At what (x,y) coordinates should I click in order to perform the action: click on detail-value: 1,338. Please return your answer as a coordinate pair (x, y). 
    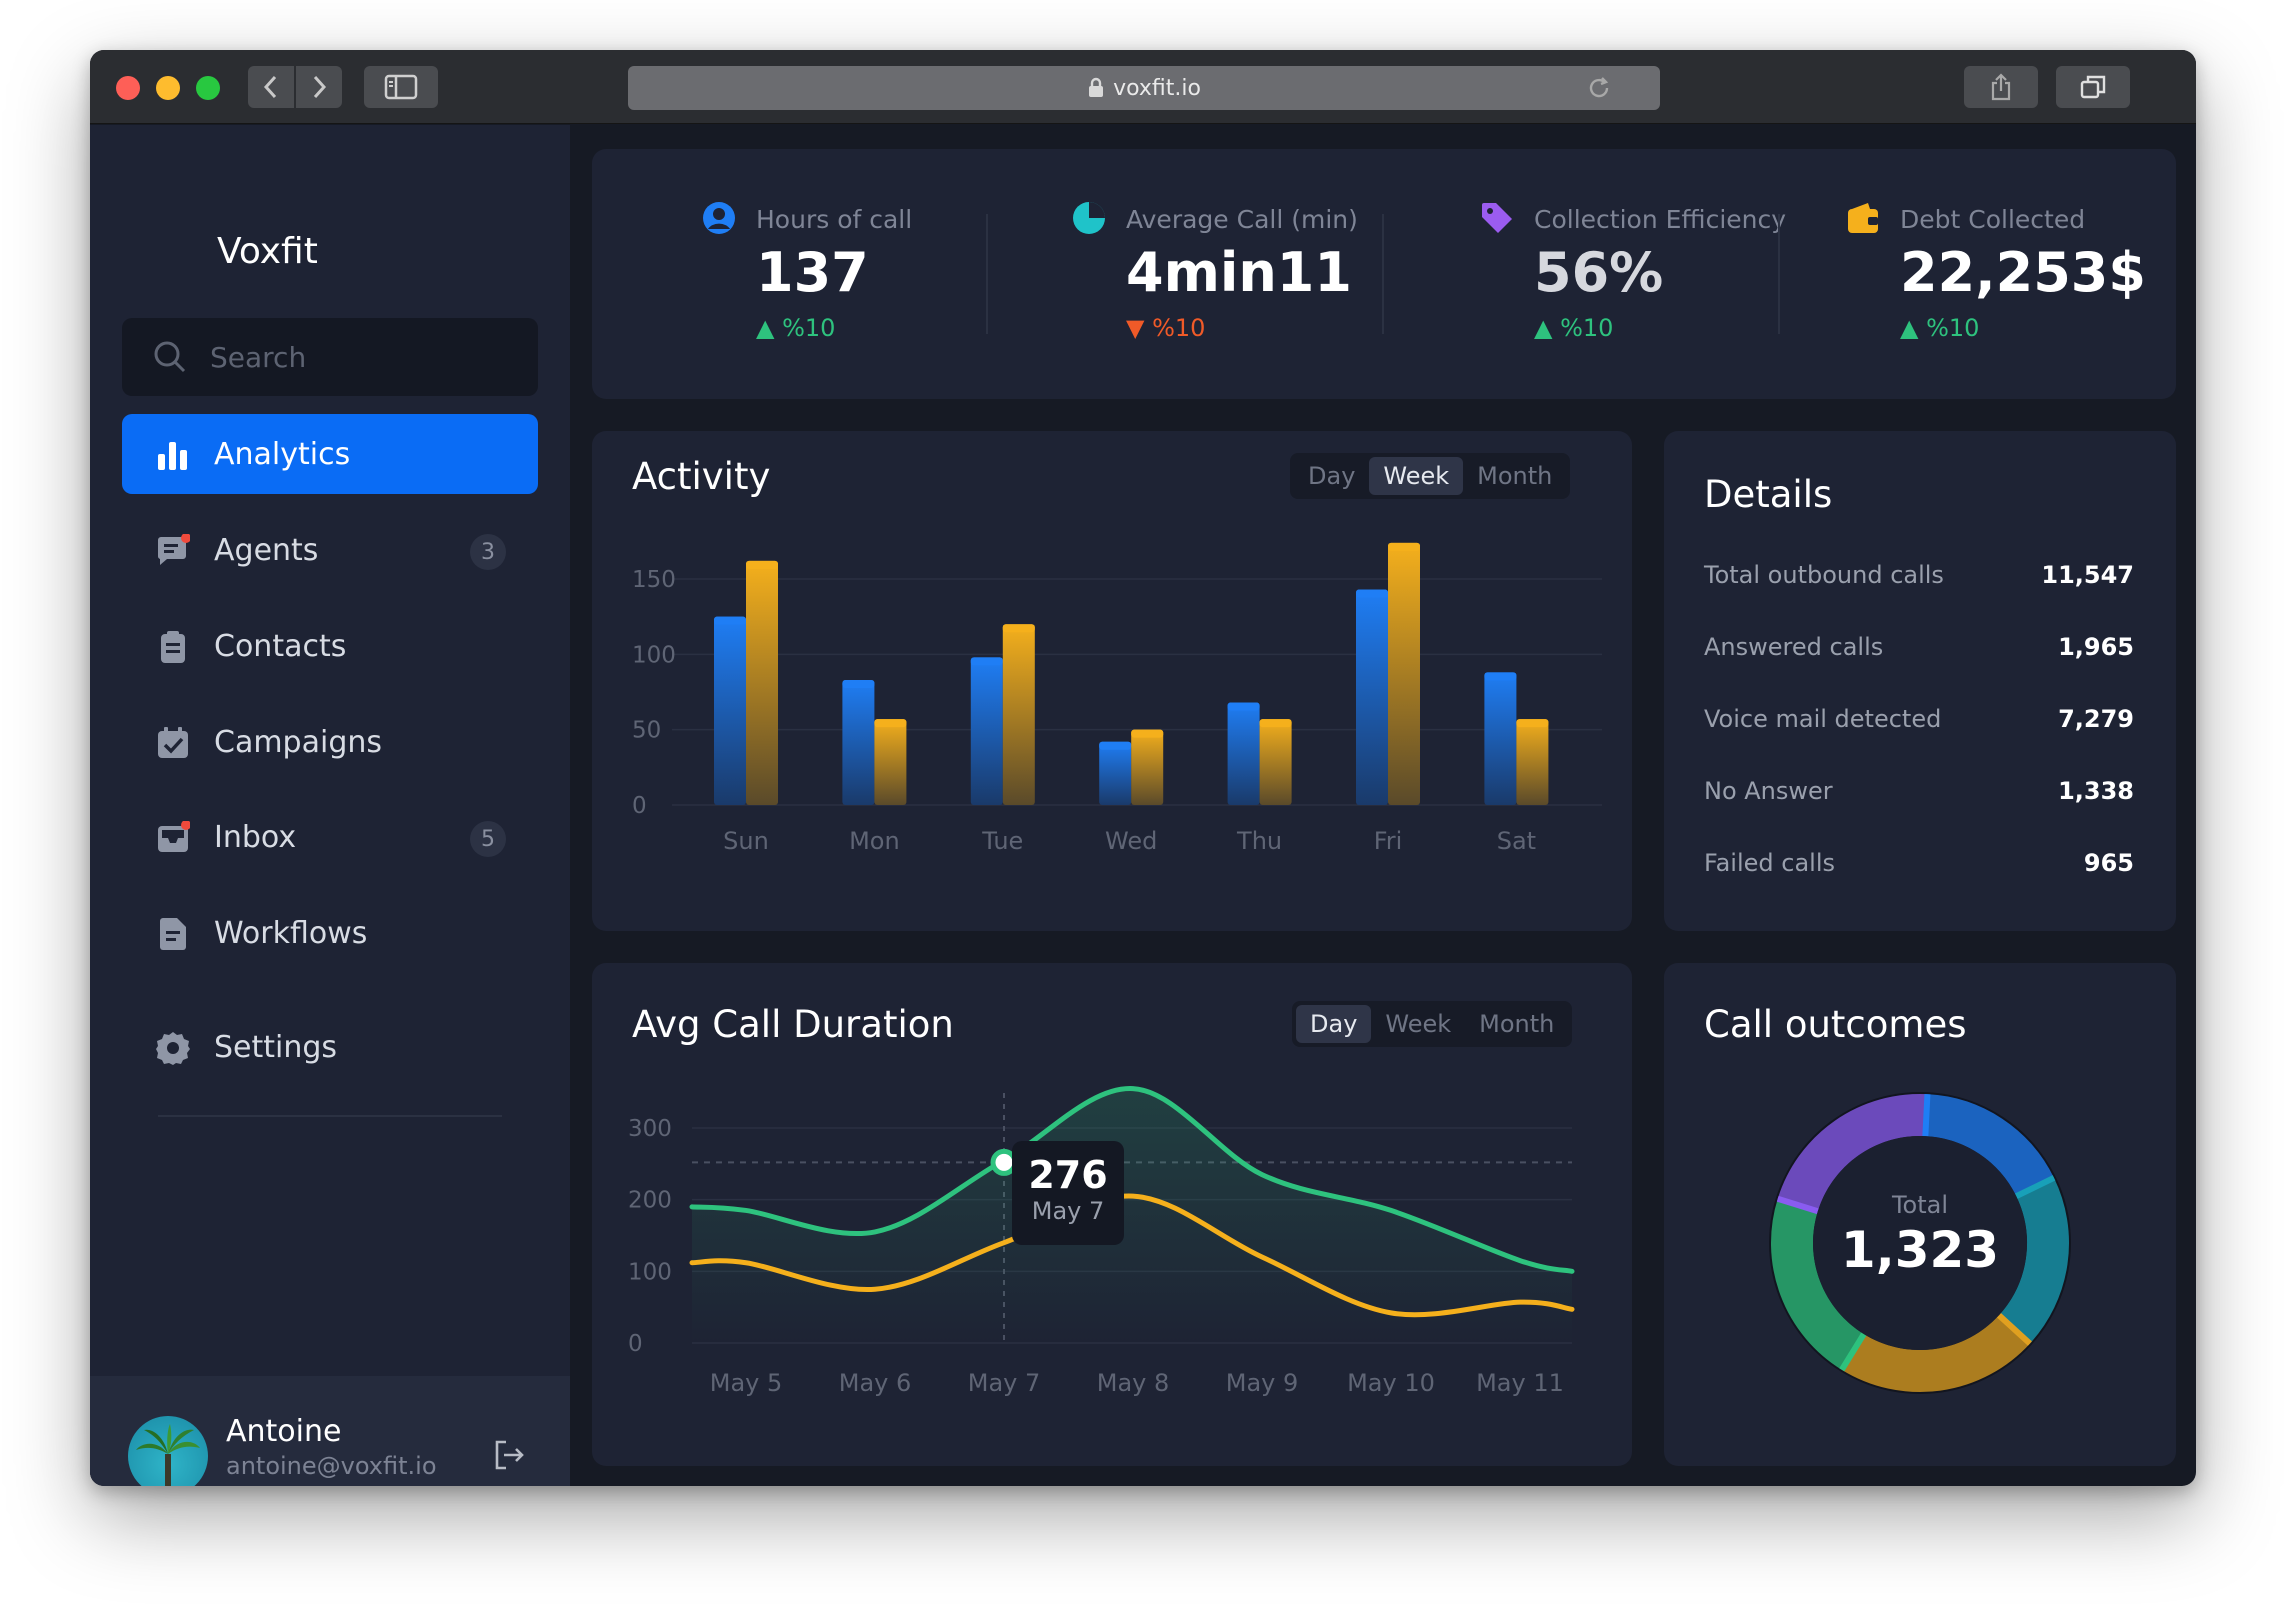
    Looking at the image, I should click on (2096, 791).